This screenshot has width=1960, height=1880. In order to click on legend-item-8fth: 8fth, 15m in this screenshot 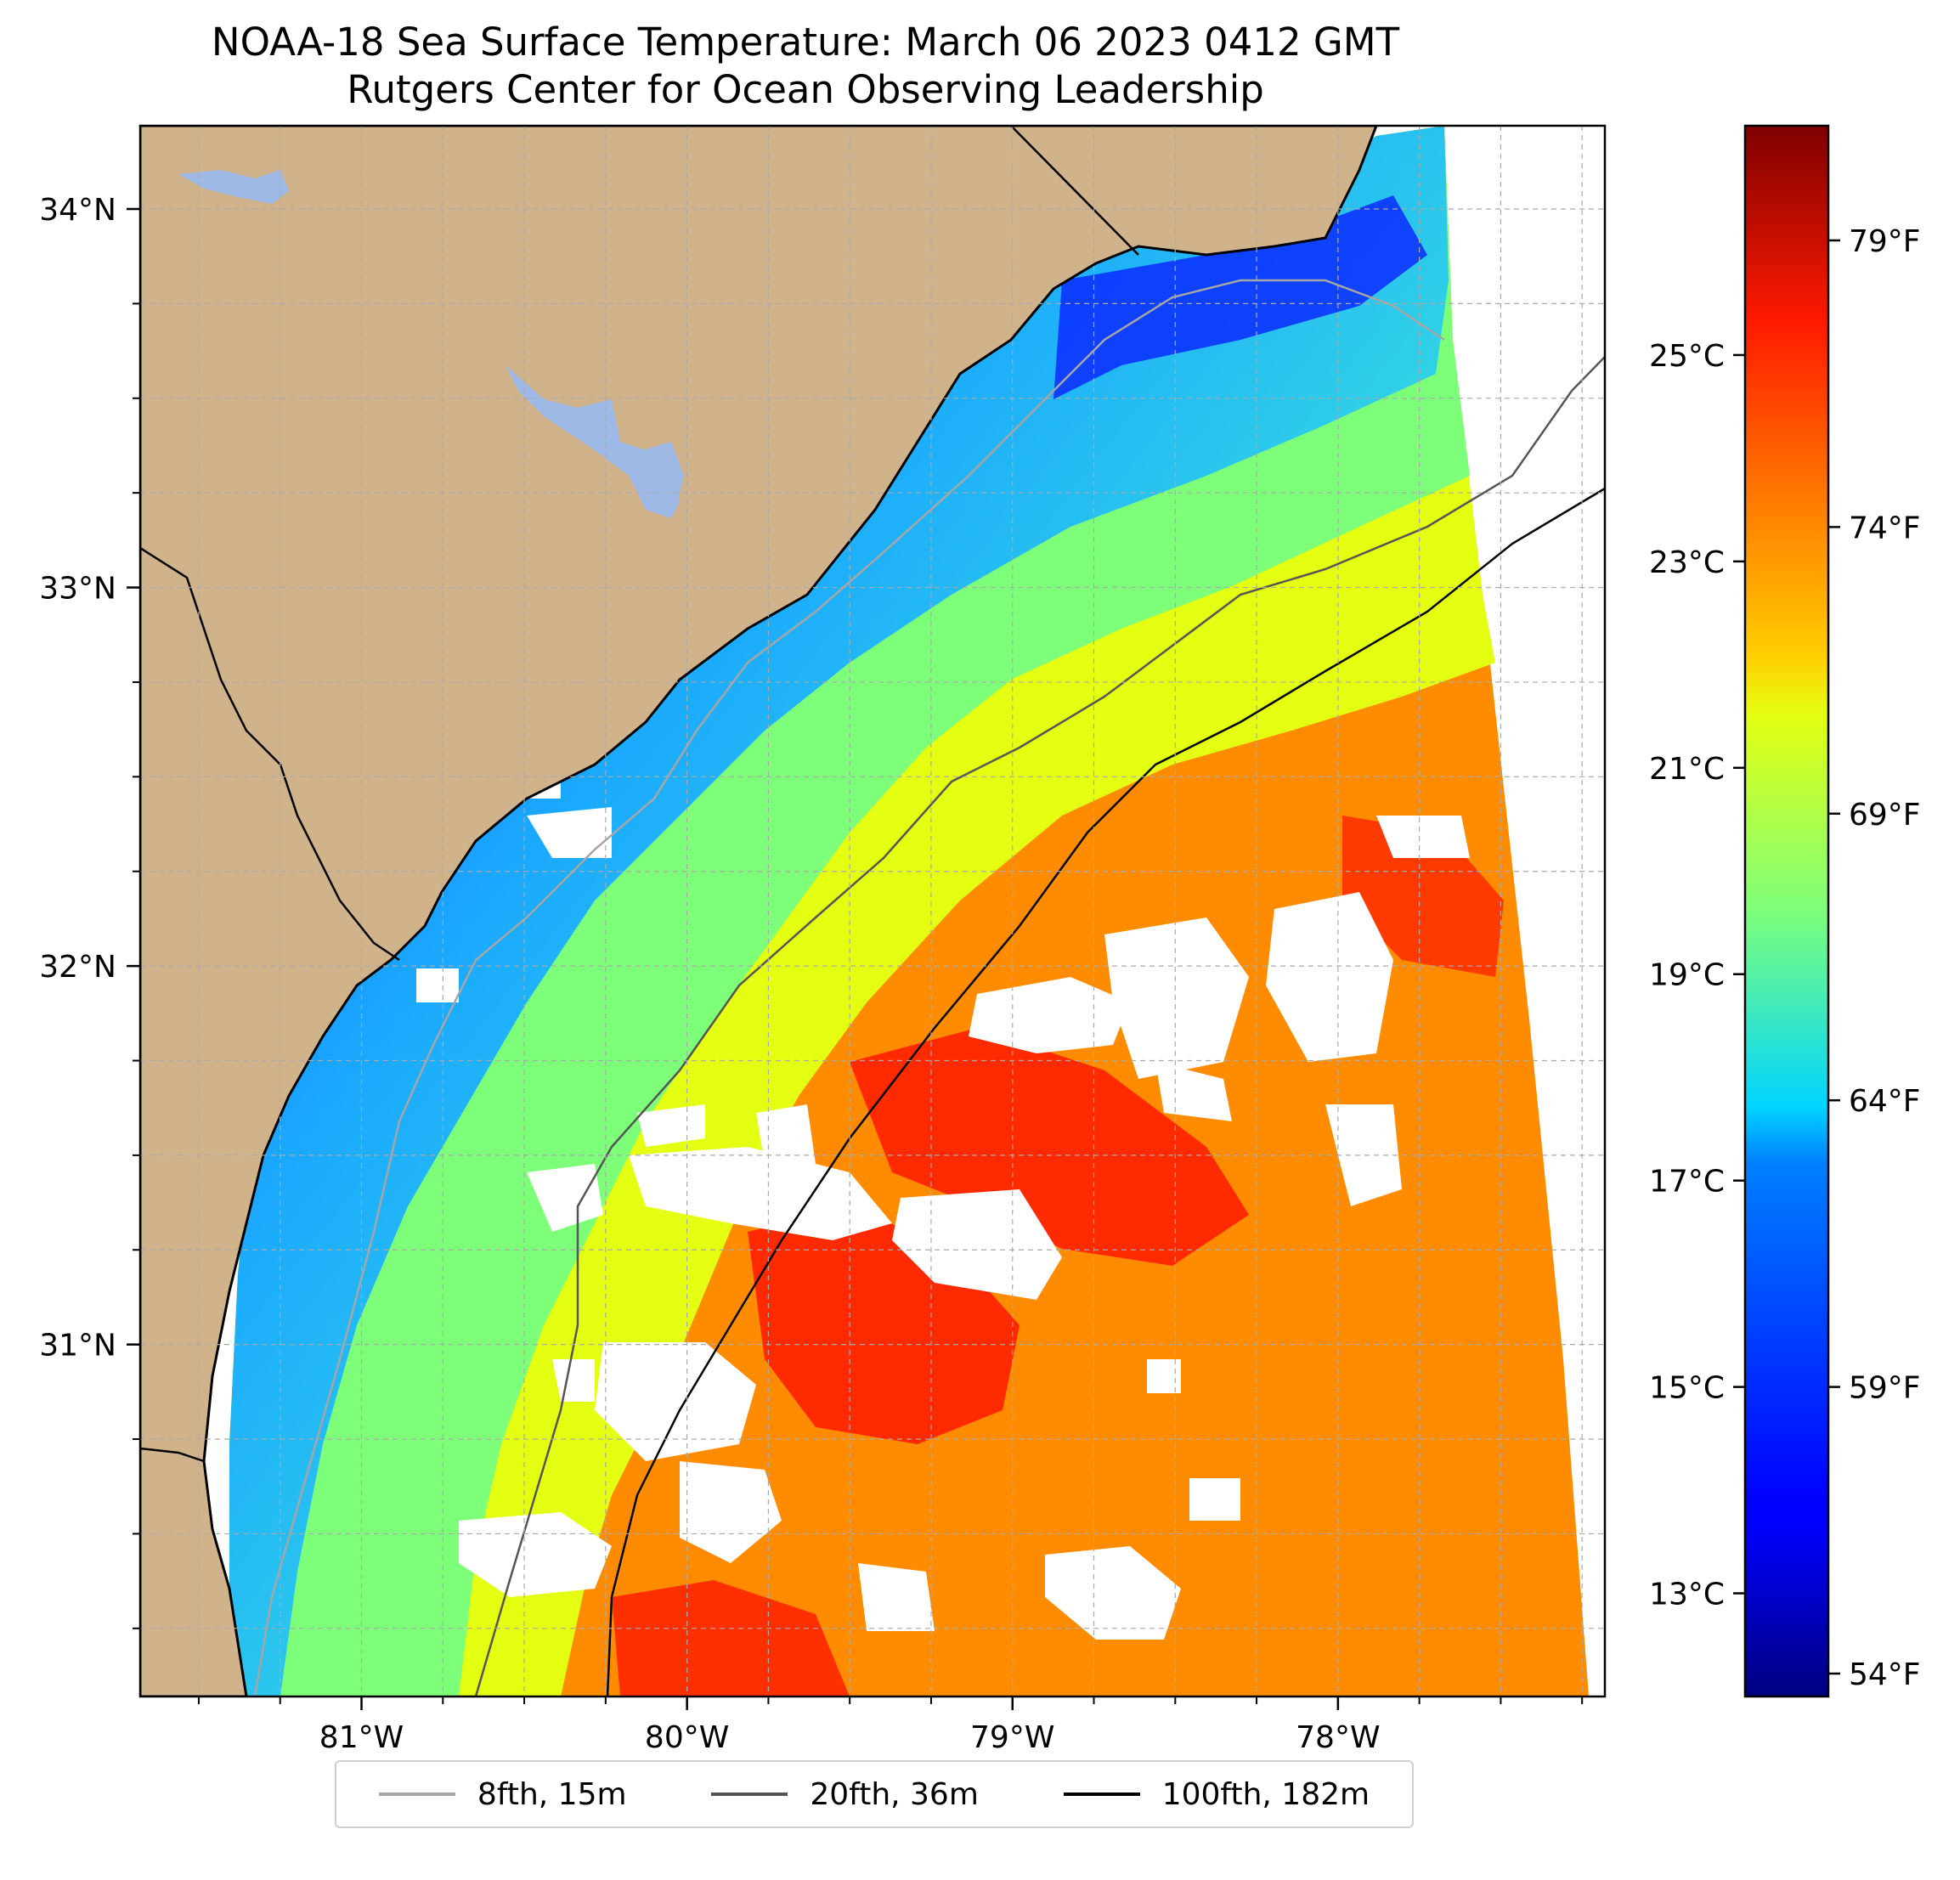, I will do `click(503, 1794)`.